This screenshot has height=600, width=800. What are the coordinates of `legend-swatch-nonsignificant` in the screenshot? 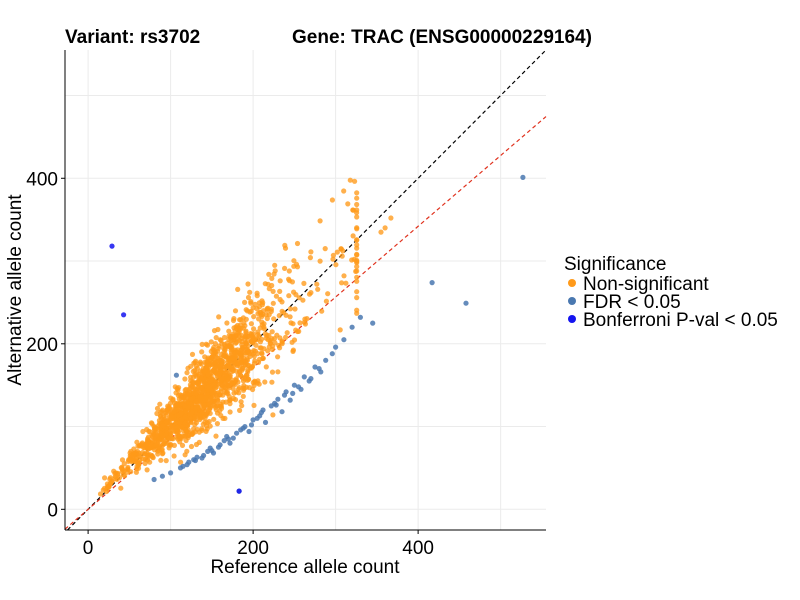 It's located at (572, 283).